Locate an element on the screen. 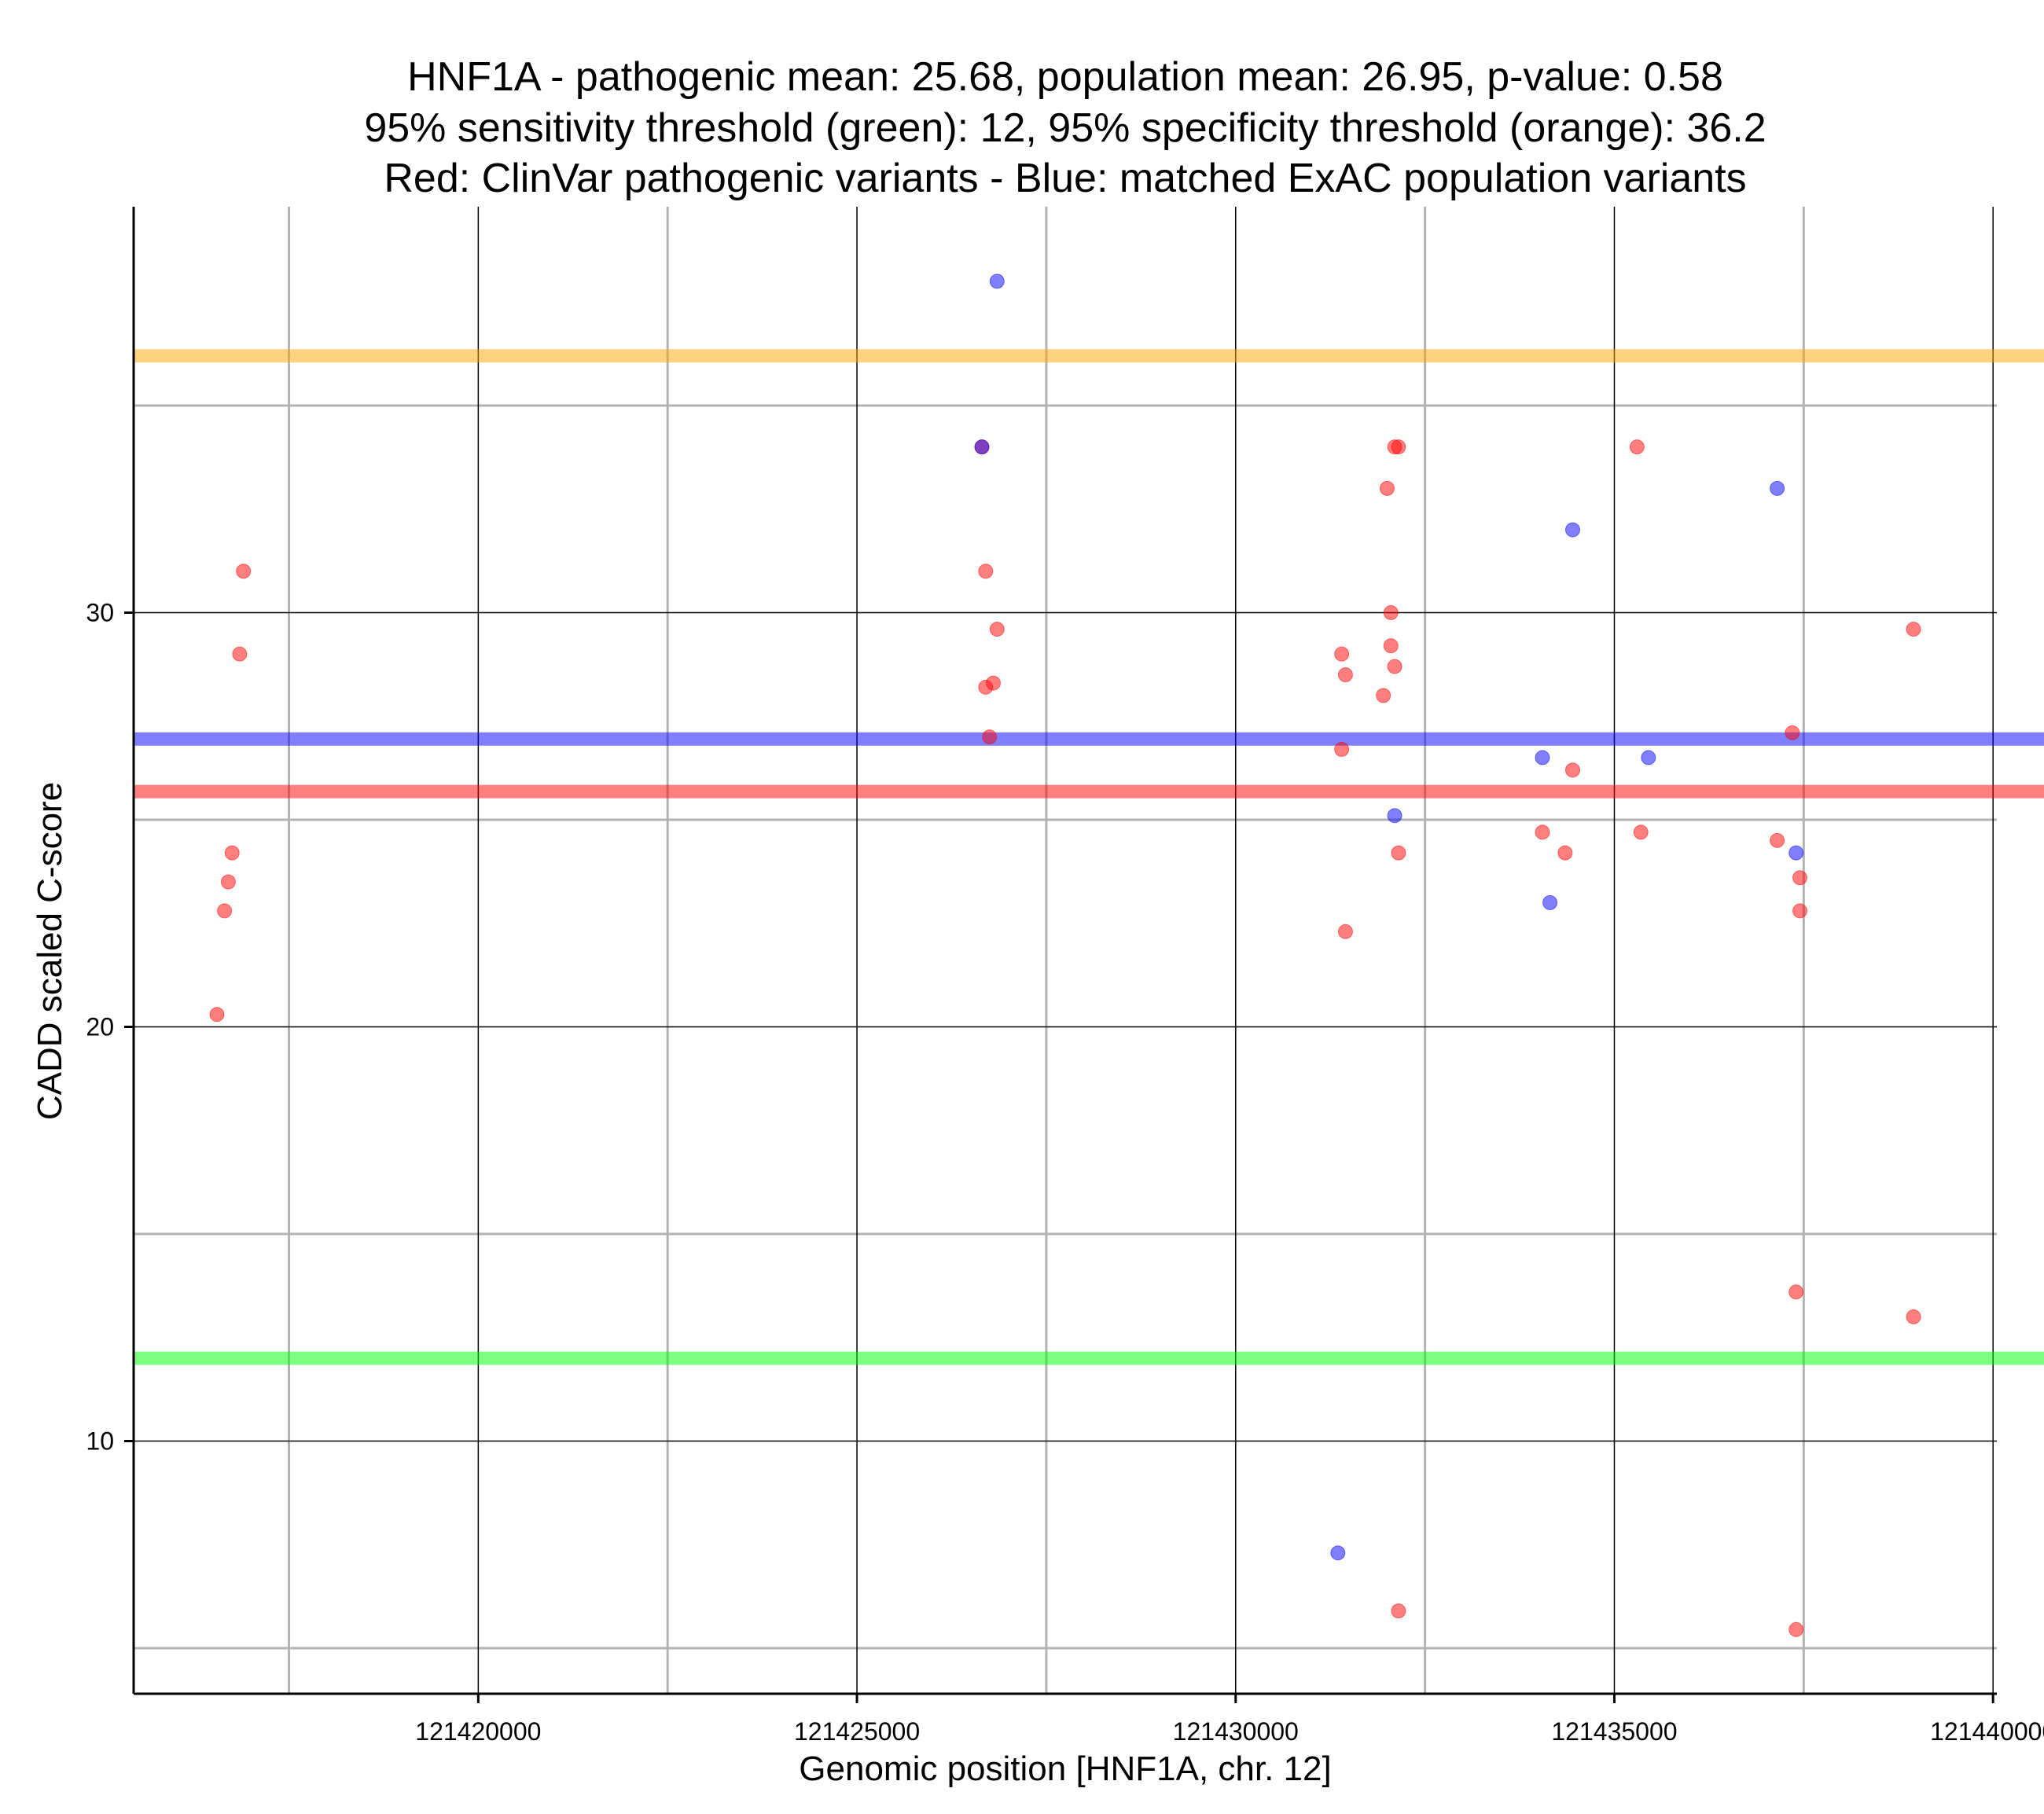 The height and width of the screenshot is (1814, 2044). x-tick-label: 121435000 is located at coordinates (1614, 1732).